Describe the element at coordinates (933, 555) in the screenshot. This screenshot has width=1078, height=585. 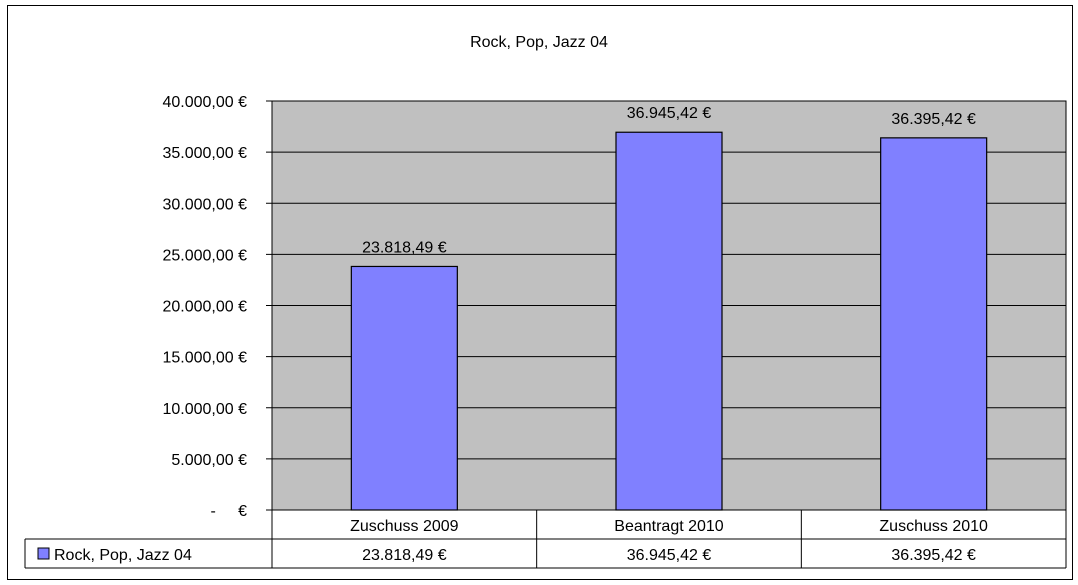
I see `table-value-cell: 36.395,42 €` at that location.